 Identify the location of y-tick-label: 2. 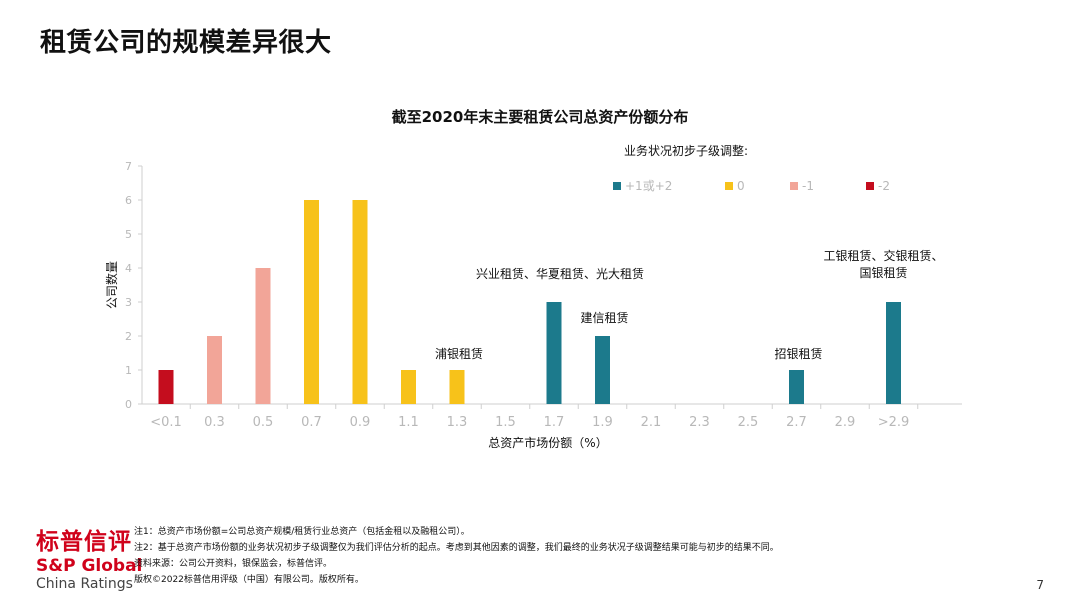
(128, 336).